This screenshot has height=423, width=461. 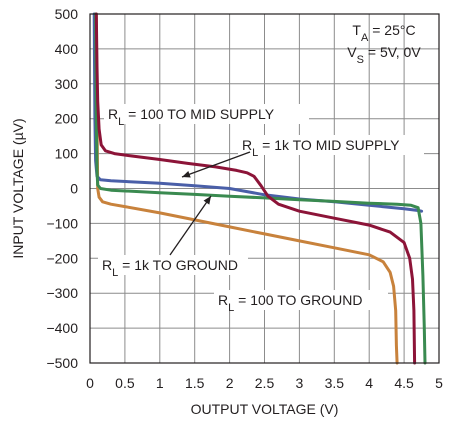 What do you see at coordinates (62, 258) in the screenshot?
I see `y-tick-label: −200` at bounding box center [62, 258].